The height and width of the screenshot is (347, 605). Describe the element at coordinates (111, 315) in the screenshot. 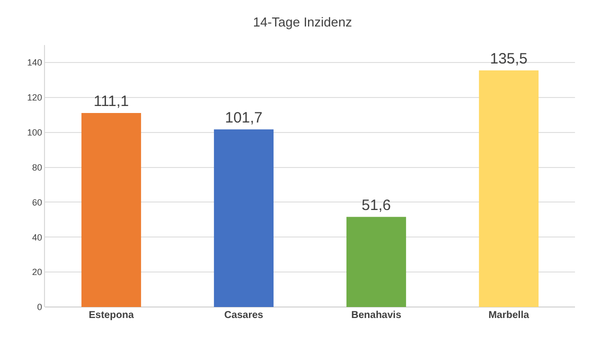

I see `x-tick-label: Estepona` at that location.